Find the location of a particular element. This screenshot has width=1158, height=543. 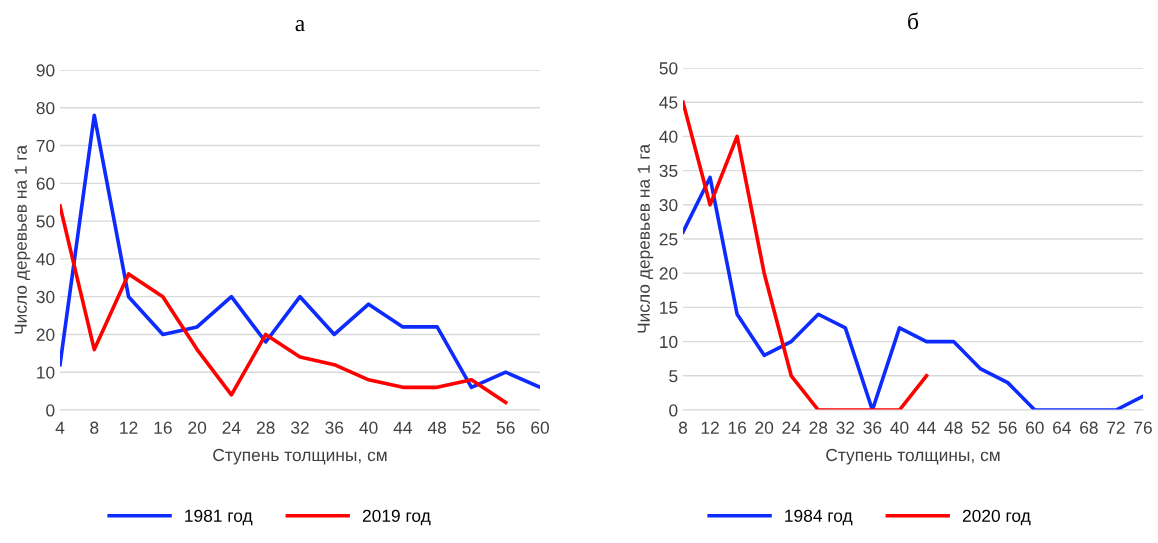

x-tick-label: 76 is located at coordinates (1143, 427).